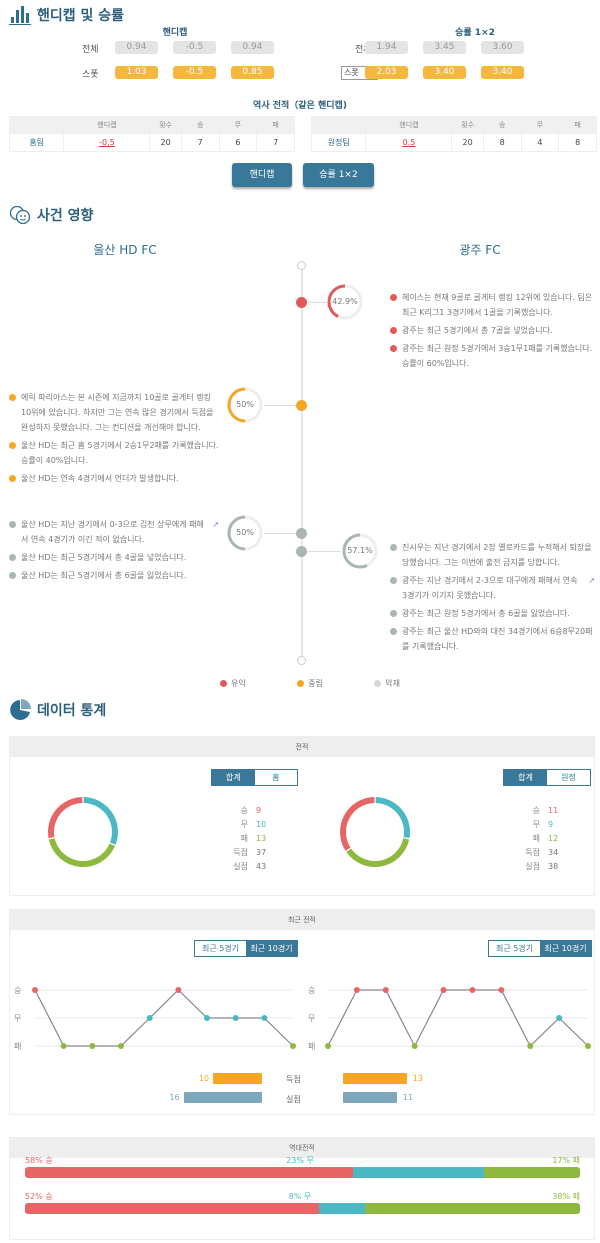 This screenshot has height=1243, width=600. What do you see at coordinates (386, 72) in the screenshot?
I see `odds-value: 2.03` at bounding box center [386, 72].